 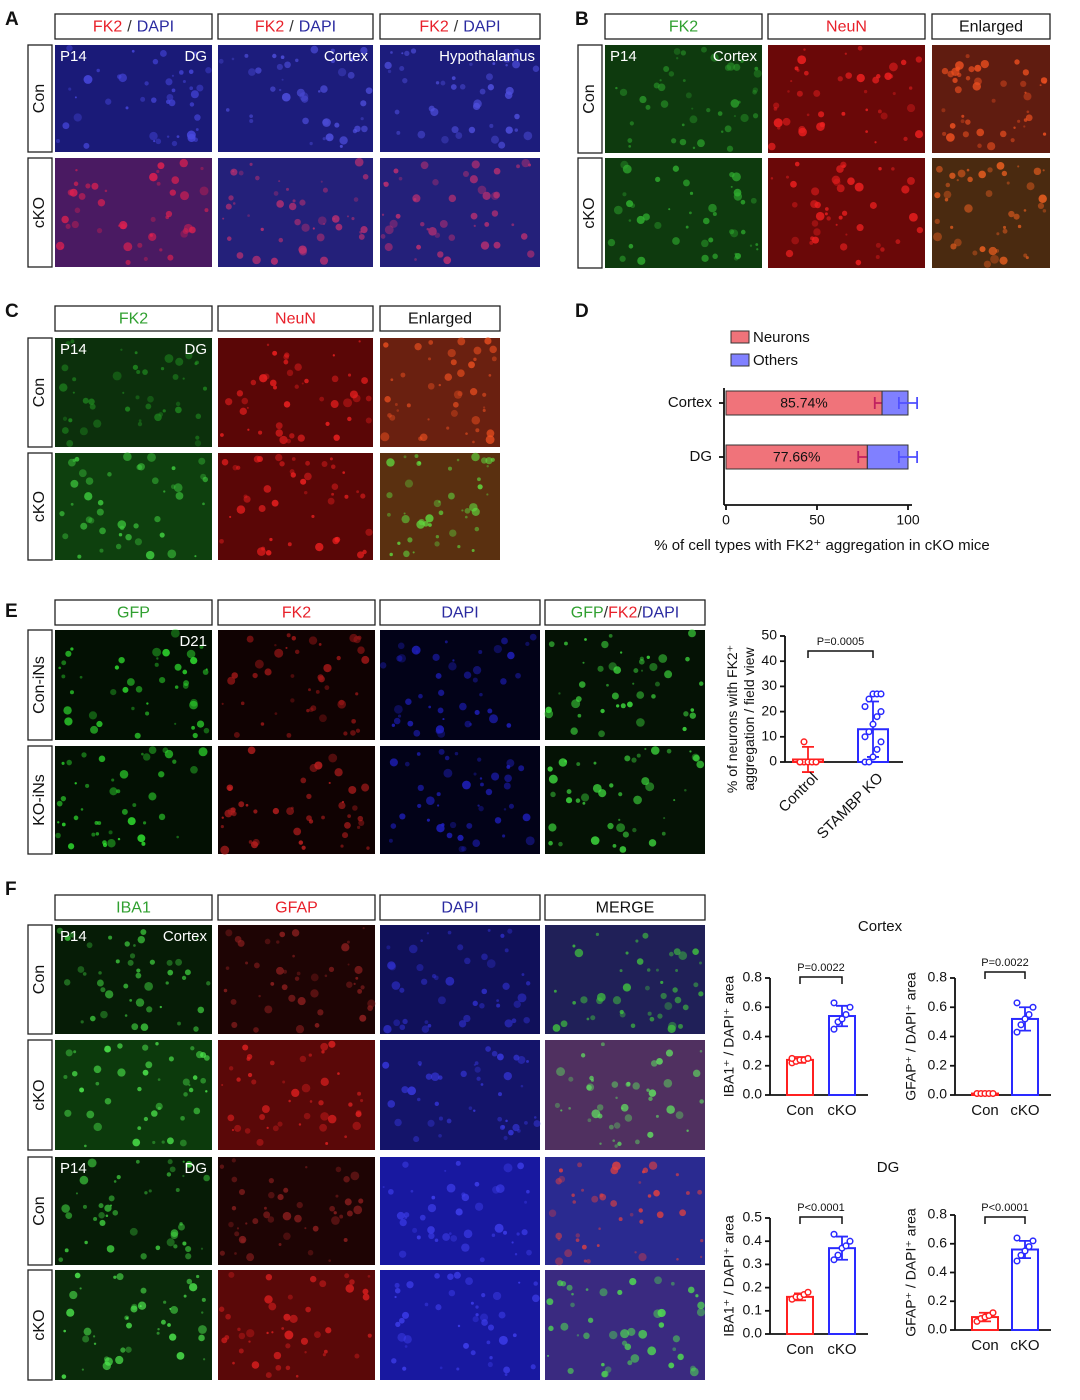 What do you see at coordinates (295, 98) in the screenshot?
I see `micrograph` at bounding box center [295, 98].